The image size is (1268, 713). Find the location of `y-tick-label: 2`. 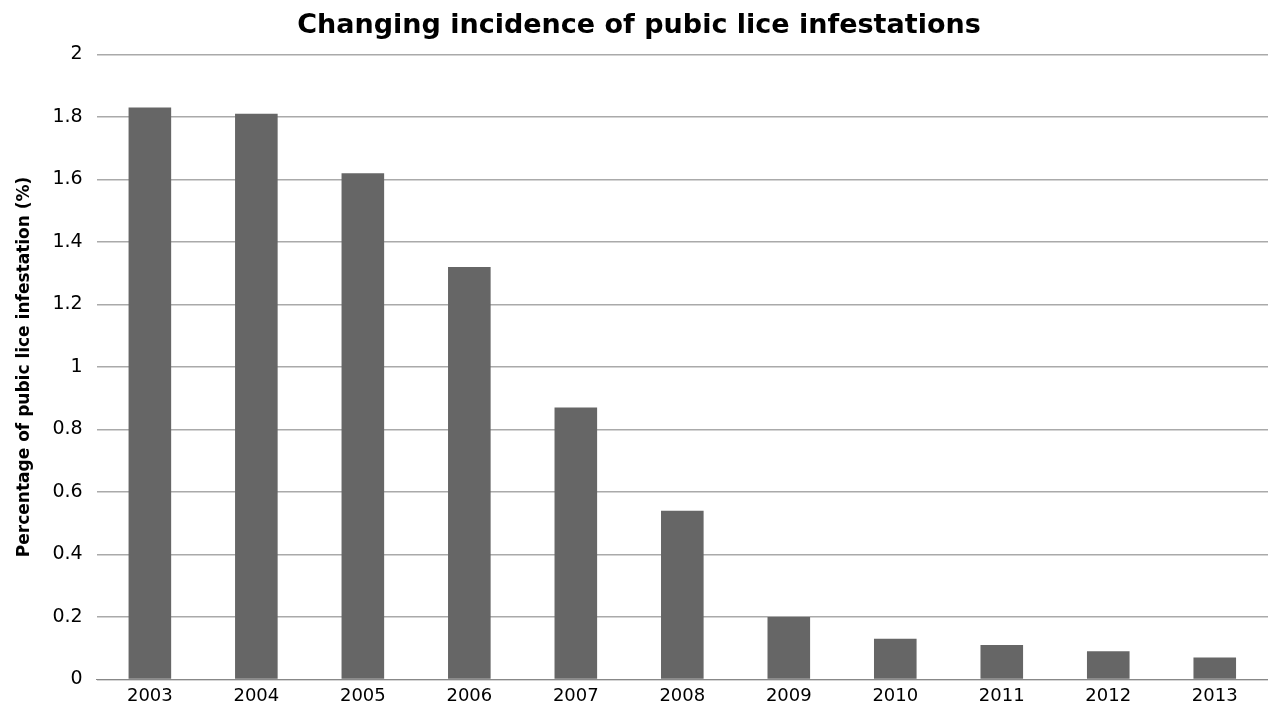

y-tick-label: 2 is located at coordinates (76, 52).